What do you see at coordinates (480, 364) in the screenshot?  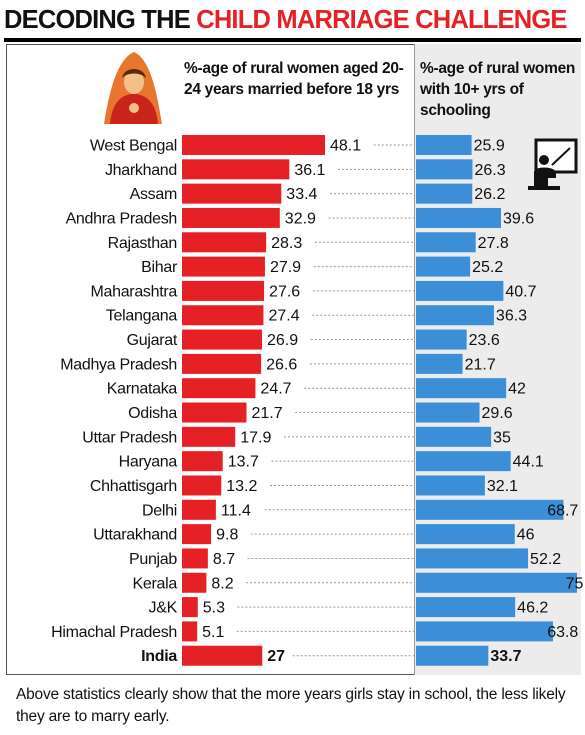 I see `schooling-value-label: 21.7` at bounding box center [480, 364].